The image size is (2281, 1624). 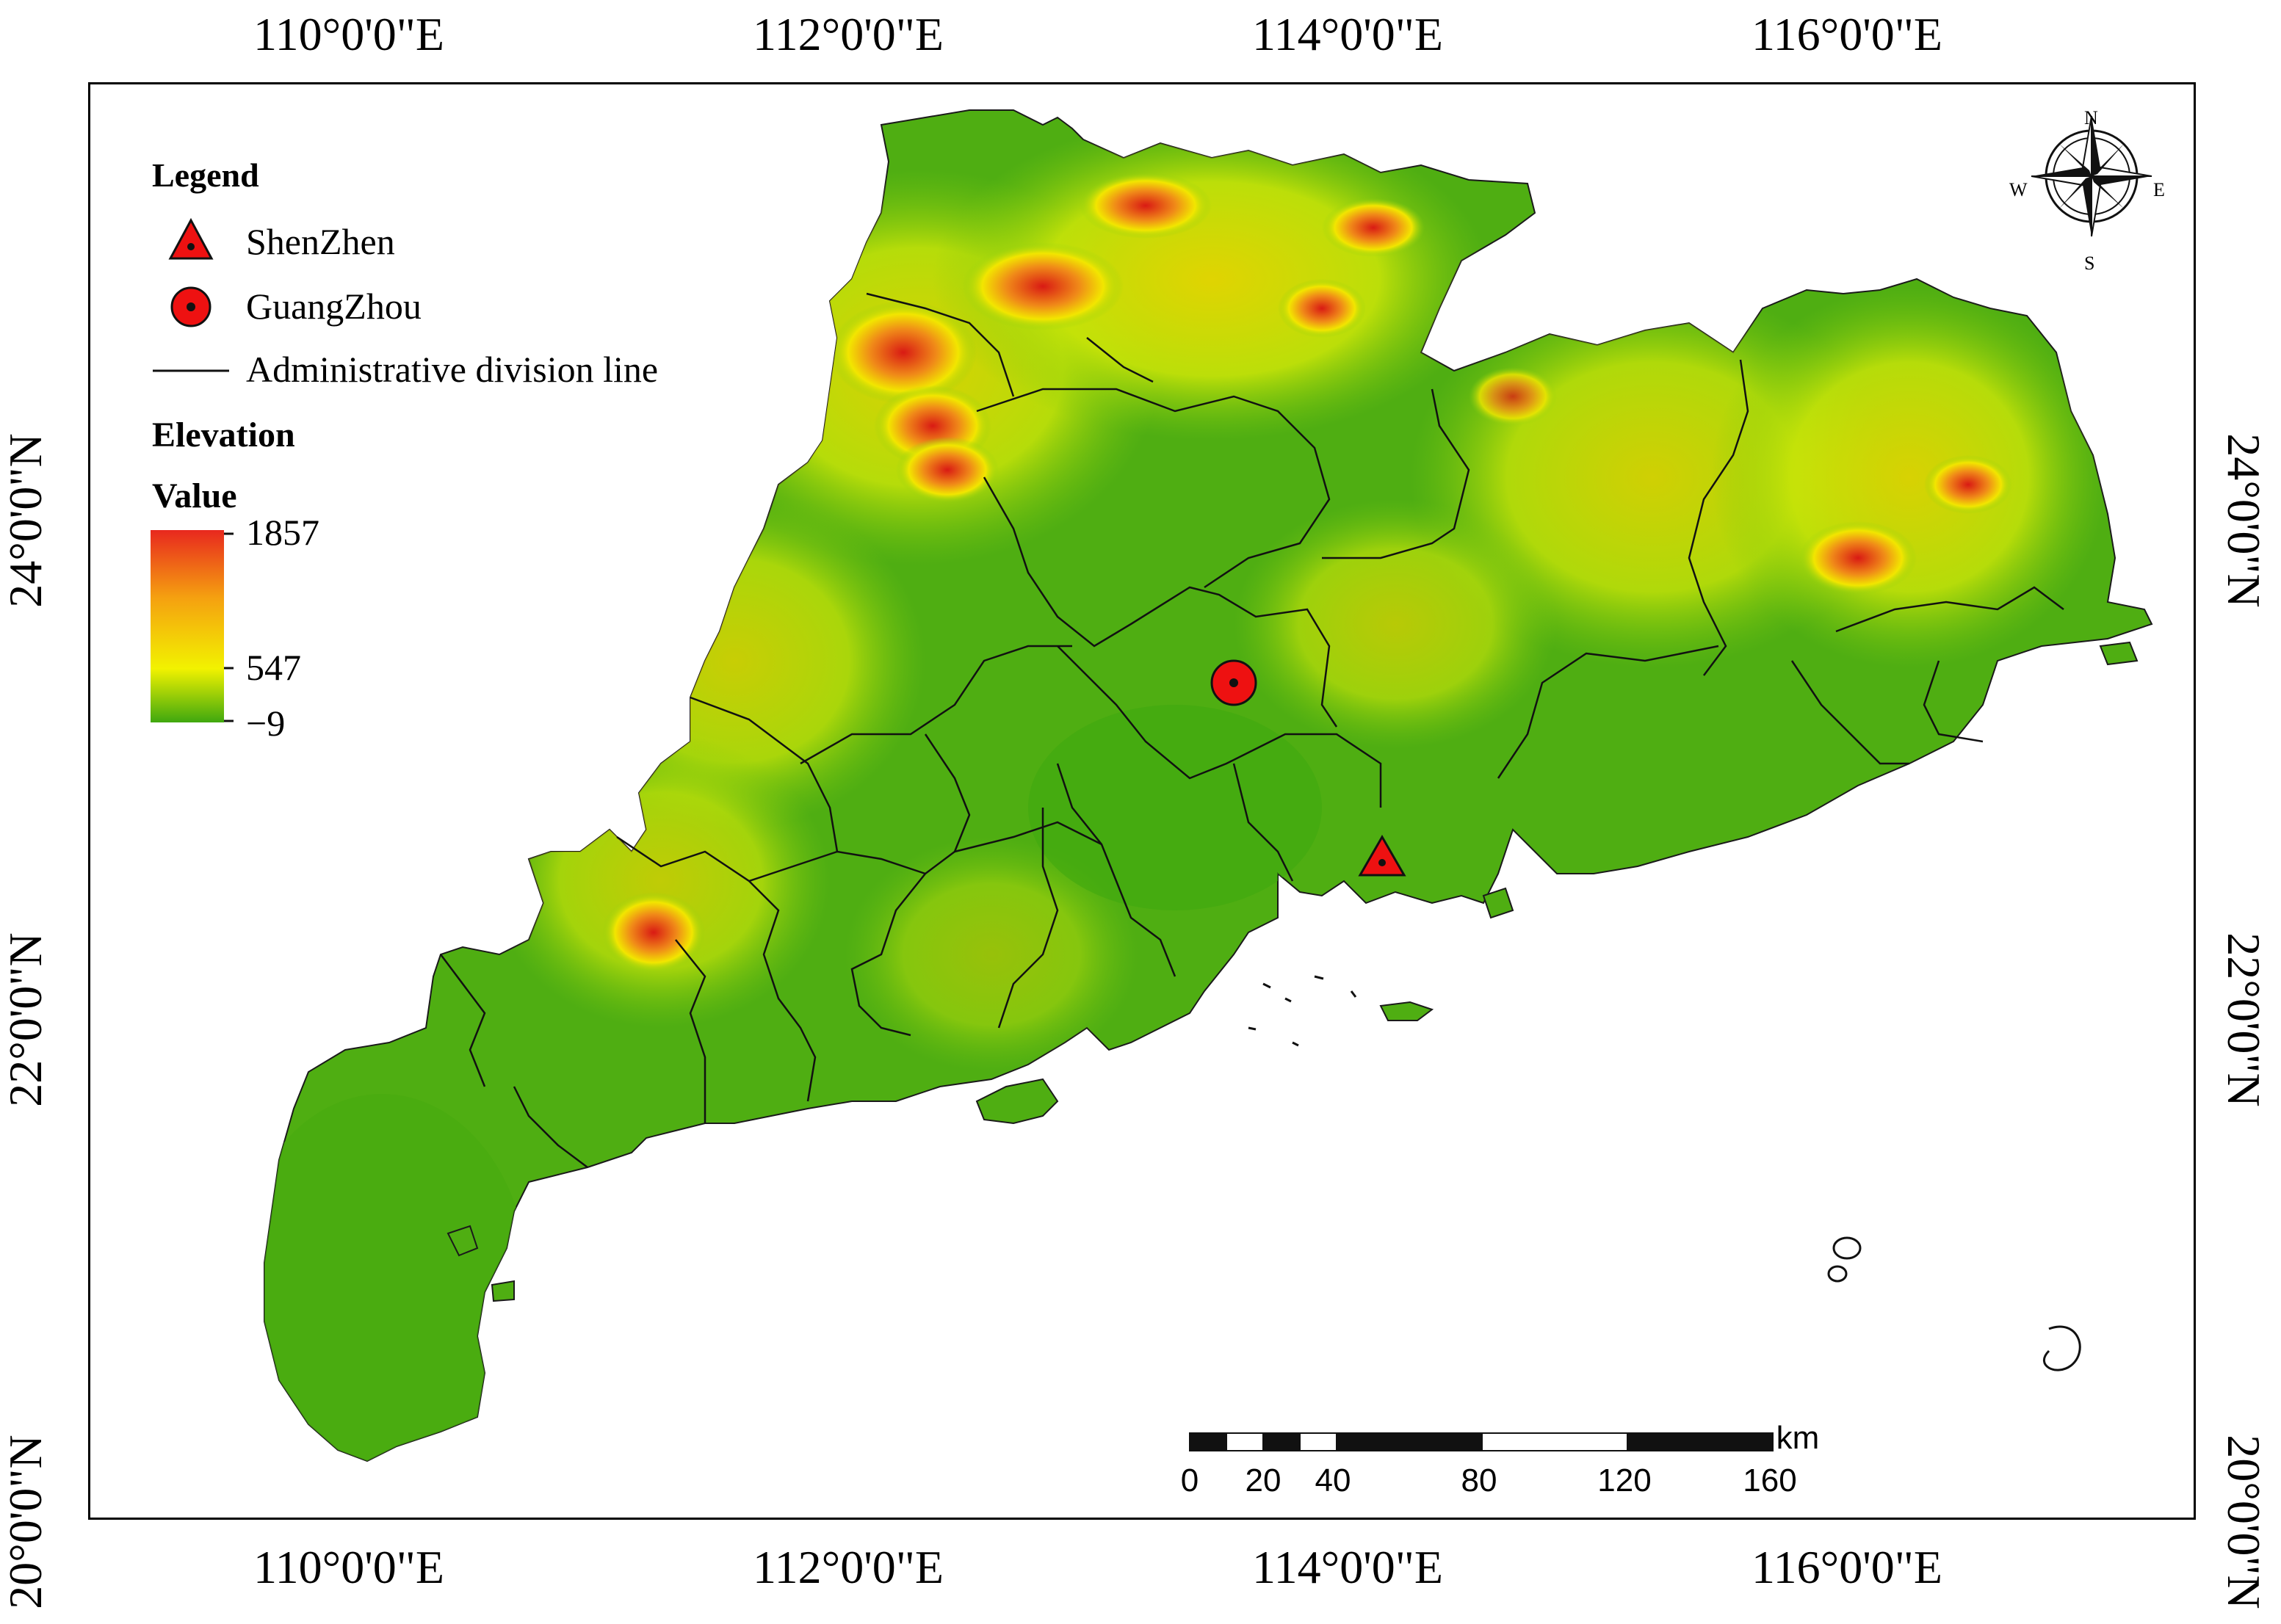 I want to click on guangzhou-marker, so click(x=1233, y=682).